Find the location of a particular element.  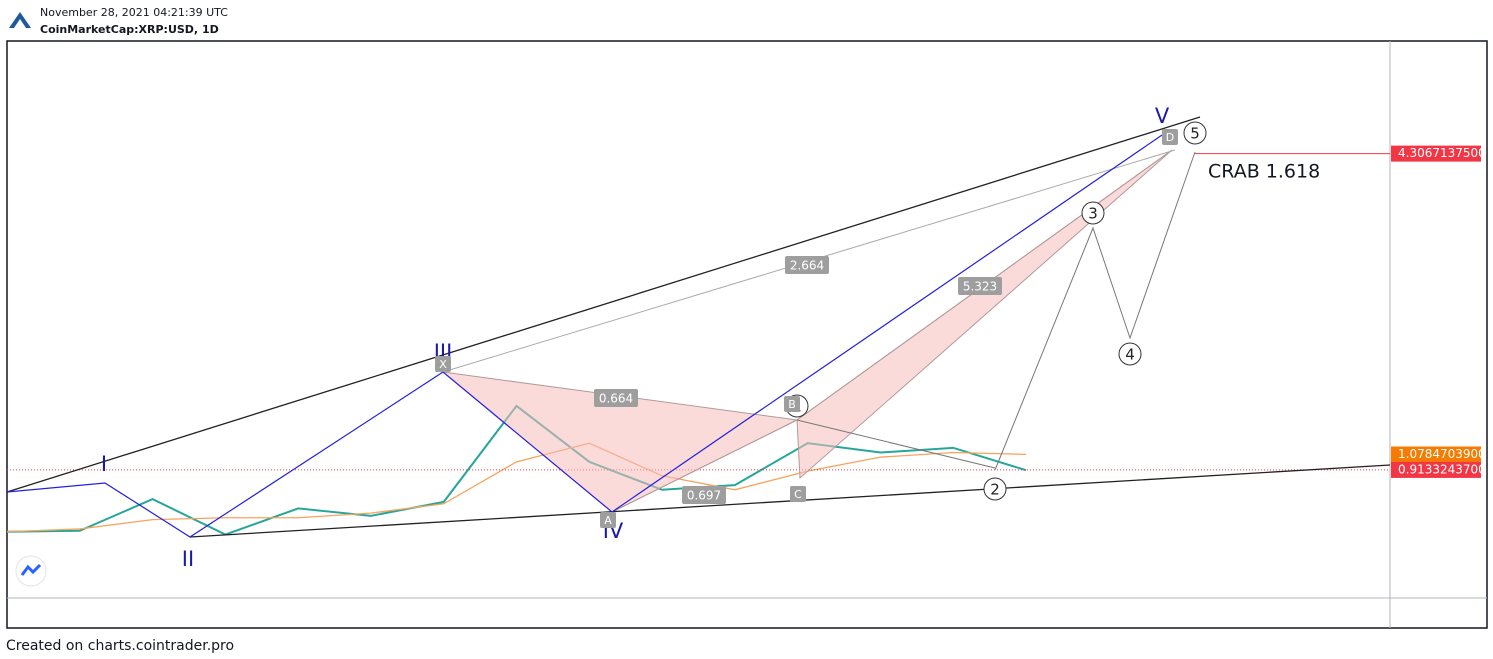

ratio-label: 5.323 is located at coordinates (980, 287).